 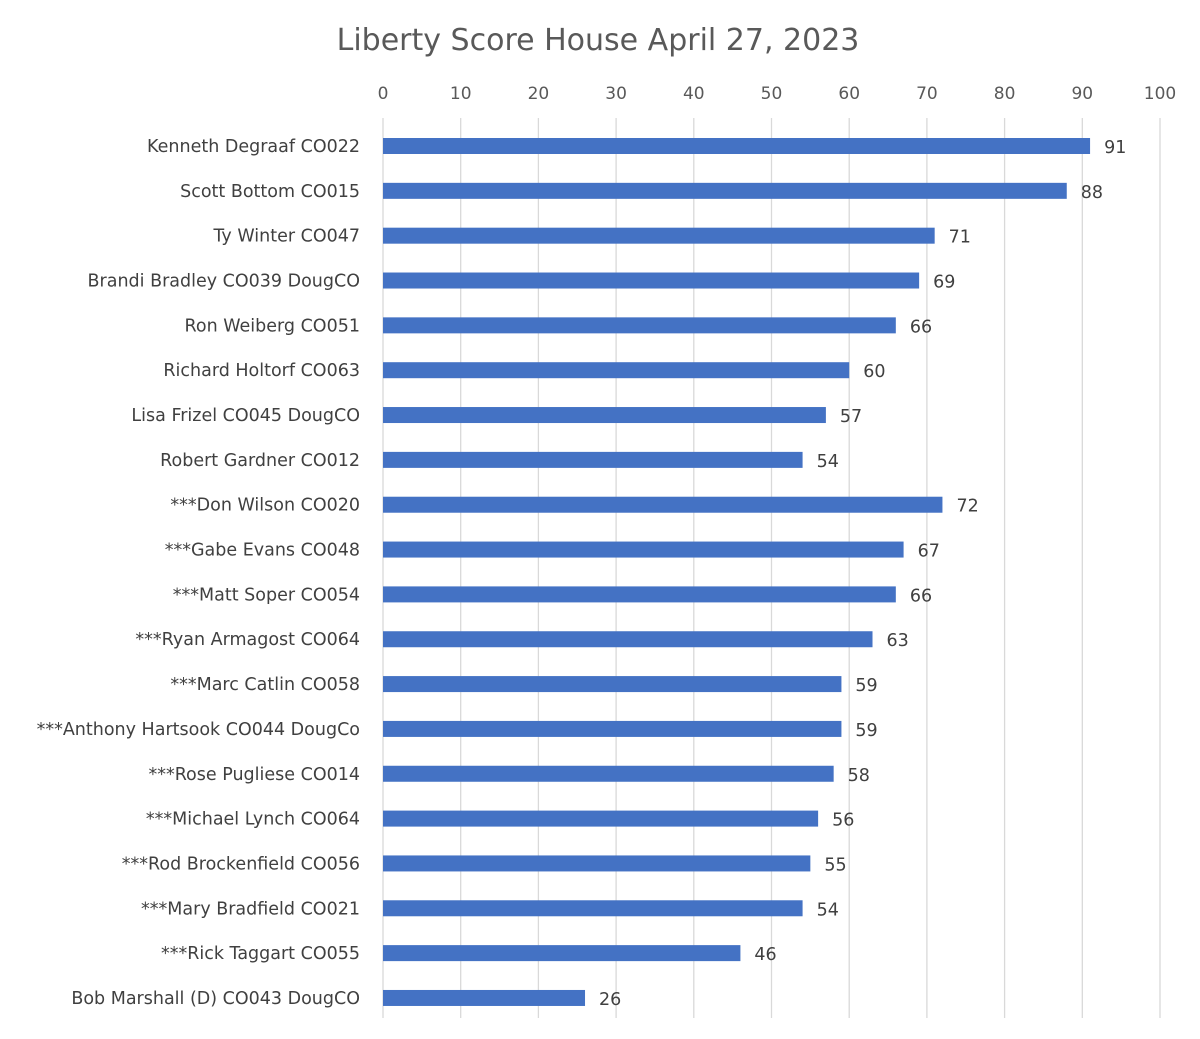 I want to click on x-tick-label-20: 20, so click(x=539, y=94).